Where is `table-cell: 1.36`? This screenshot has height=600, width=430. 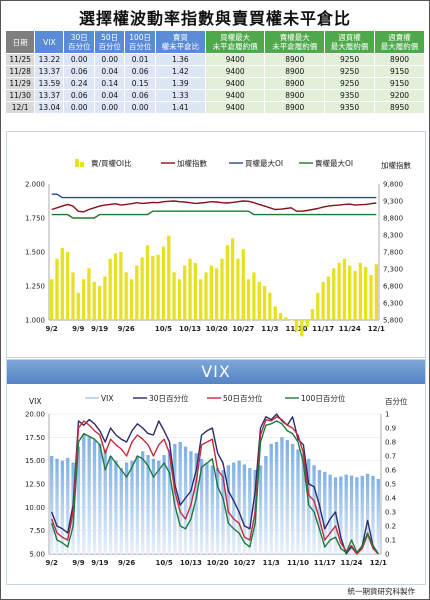 table-cell: 1.36 is located at coordinates (180, 59).